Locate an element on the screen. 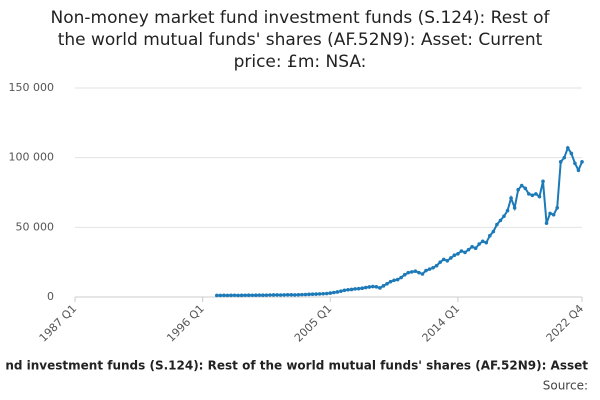 This screenshot has height=400, width=600. chart-title: price: £m: NSA: is located at coordinates (300, 62).